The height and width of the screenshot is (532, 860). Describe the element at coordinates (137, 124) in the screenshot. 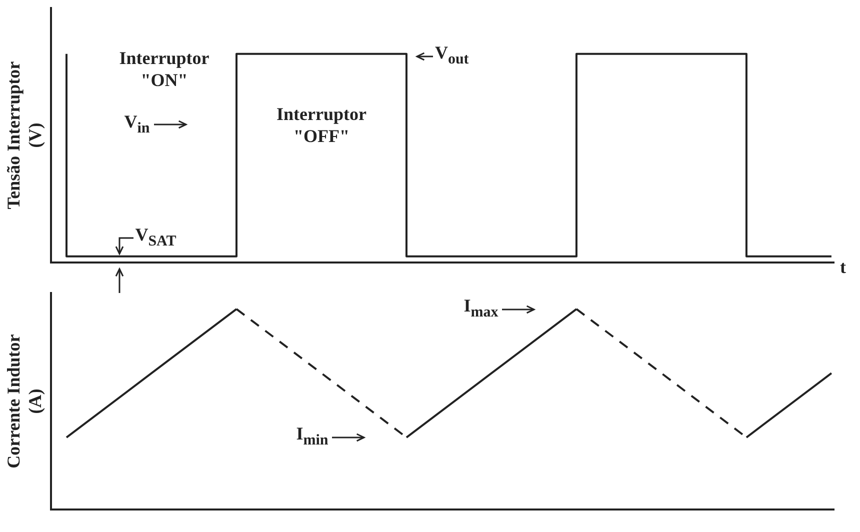

I see `annotation: V$_{in}$` at that location.